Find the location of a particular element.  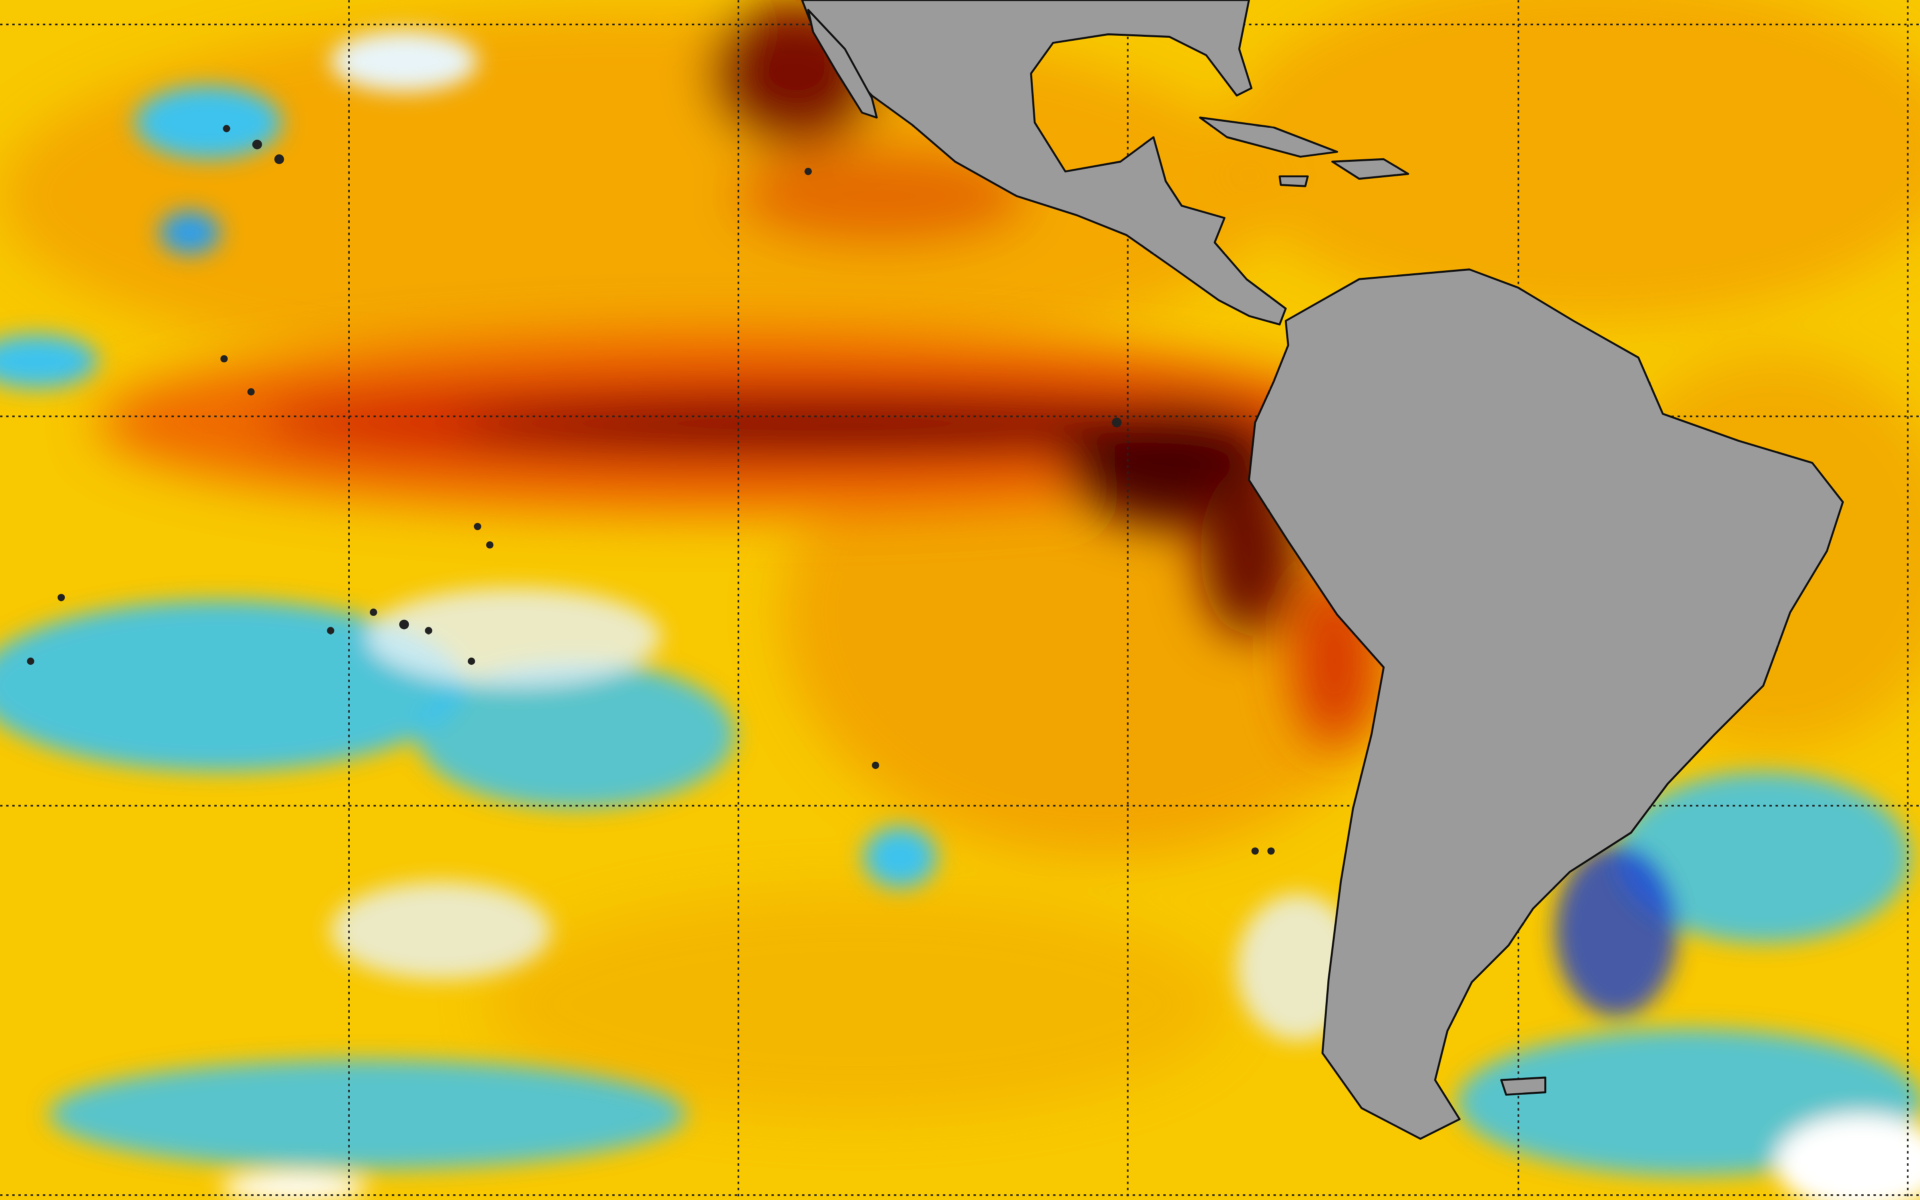

baja-california is located at coordinates (842, 63).